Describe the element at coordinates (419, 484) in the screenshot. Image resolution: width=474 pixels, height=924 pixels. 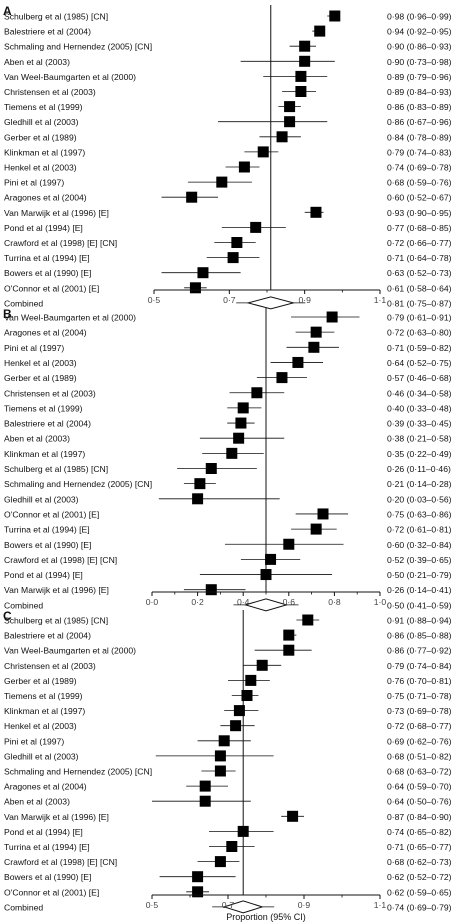
I see `estimate-ci-text: 0·21 (0·14–0·28)` at that location.